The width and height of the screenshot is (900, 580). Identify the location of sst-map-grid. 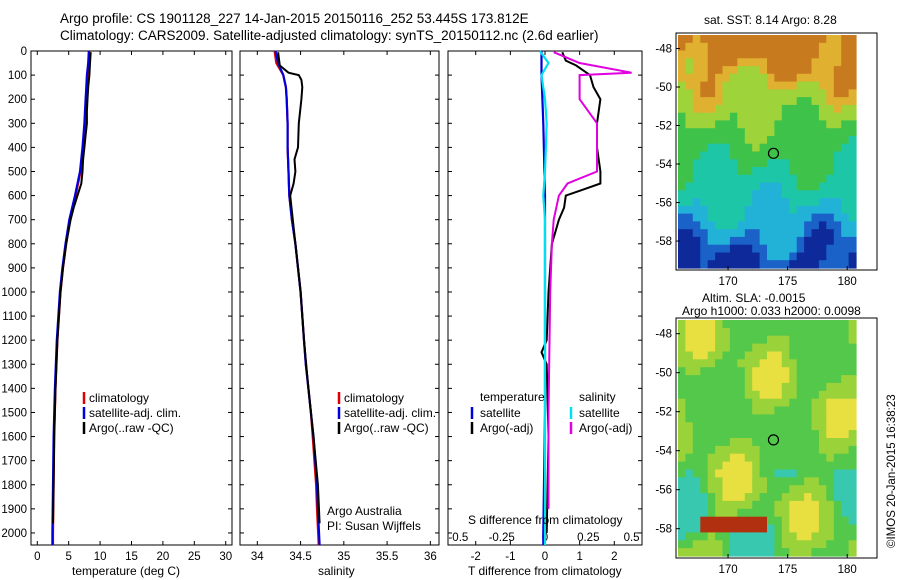
(767, 152).